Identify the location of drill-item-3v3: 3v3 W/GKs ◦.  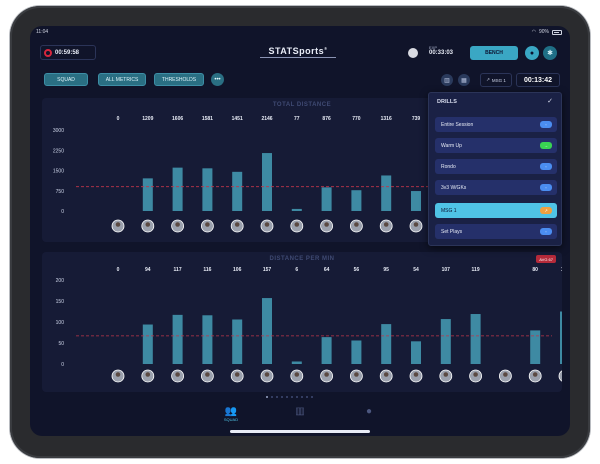
(496, 187).